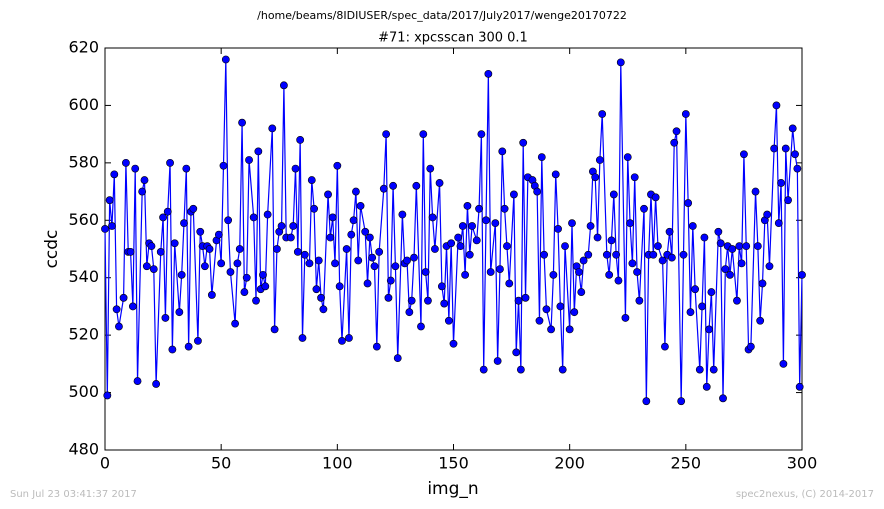 The image size is (884, 509). What do you see at coordinates (337, 463) in the screenshot?
I see `x-tick-label: 100` at bounding box center [337, 463].